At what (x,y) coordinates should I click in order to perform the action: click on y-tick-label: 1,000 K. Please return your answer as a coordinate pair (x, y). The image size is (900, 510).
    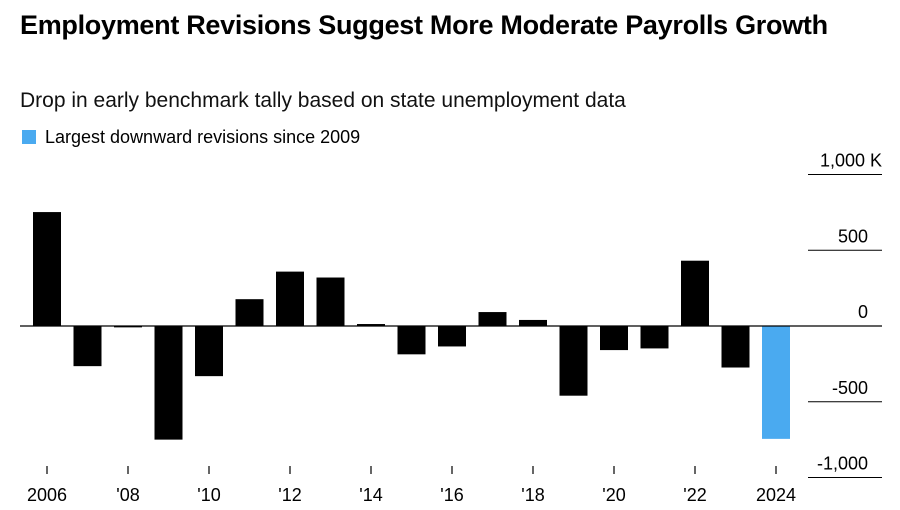
    Looking at the image, I should click on (851, 161).